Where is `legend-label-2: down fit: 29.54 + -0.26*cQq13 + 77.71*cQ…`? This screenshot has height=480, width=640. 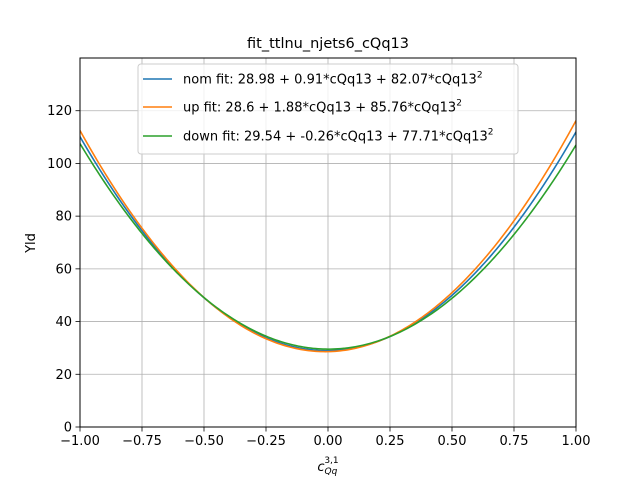 legend-label-2: down fit: 29.54 + -0.26*cQq13 + 77.71*cQ… is located at coordinates (338, 136).